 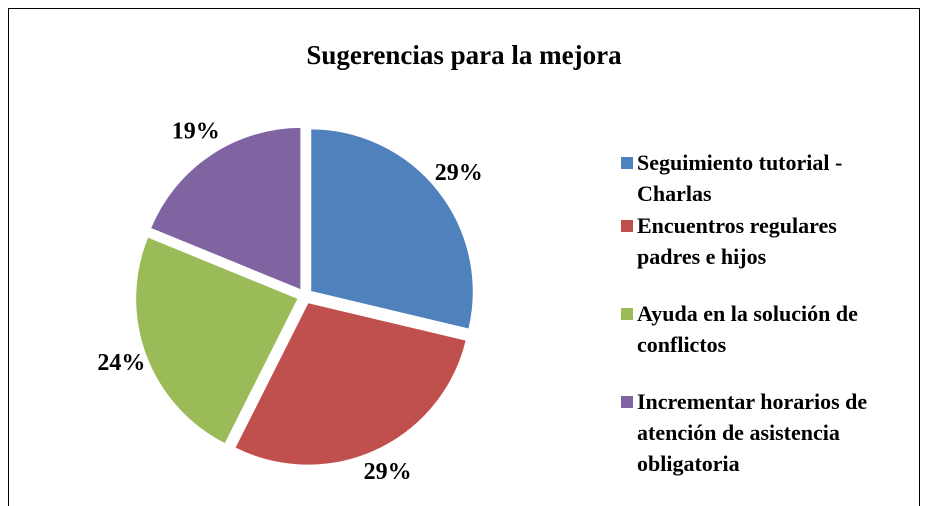 I want to click on data-label: 19%, so click(x=196, y=132).